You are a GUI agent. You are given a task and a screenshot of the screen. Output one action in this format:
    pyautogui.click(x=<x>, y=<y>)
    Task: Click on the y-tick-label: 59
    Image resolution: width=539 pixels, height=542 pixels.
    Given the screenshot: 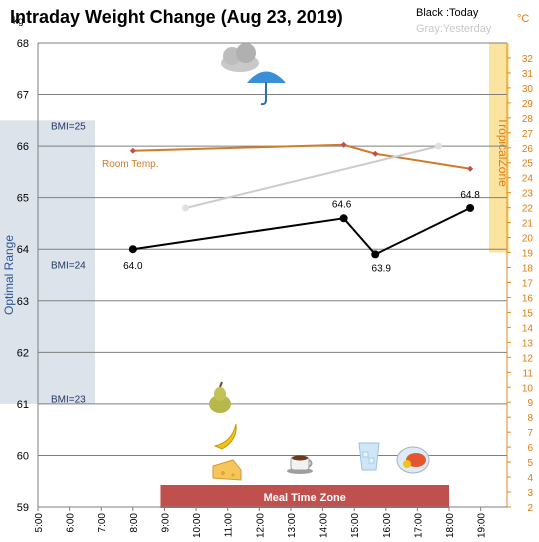 What is the action you would take?
    pyautogui.click(x=23, y=508)
    